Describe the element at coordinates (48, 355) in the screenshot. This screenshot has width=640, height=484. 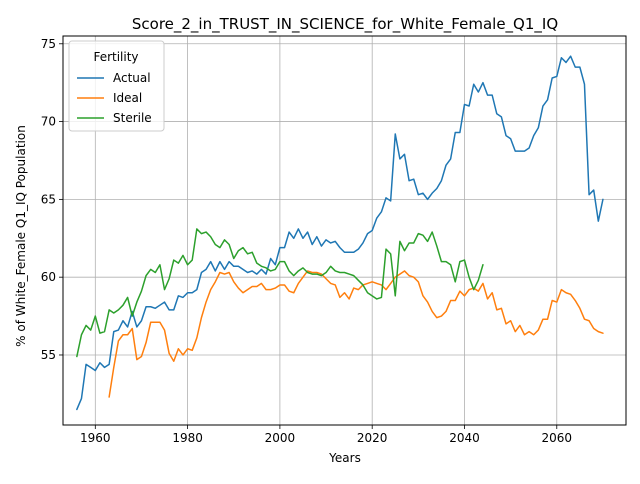
I see `y-tick-label: 55` at that location.